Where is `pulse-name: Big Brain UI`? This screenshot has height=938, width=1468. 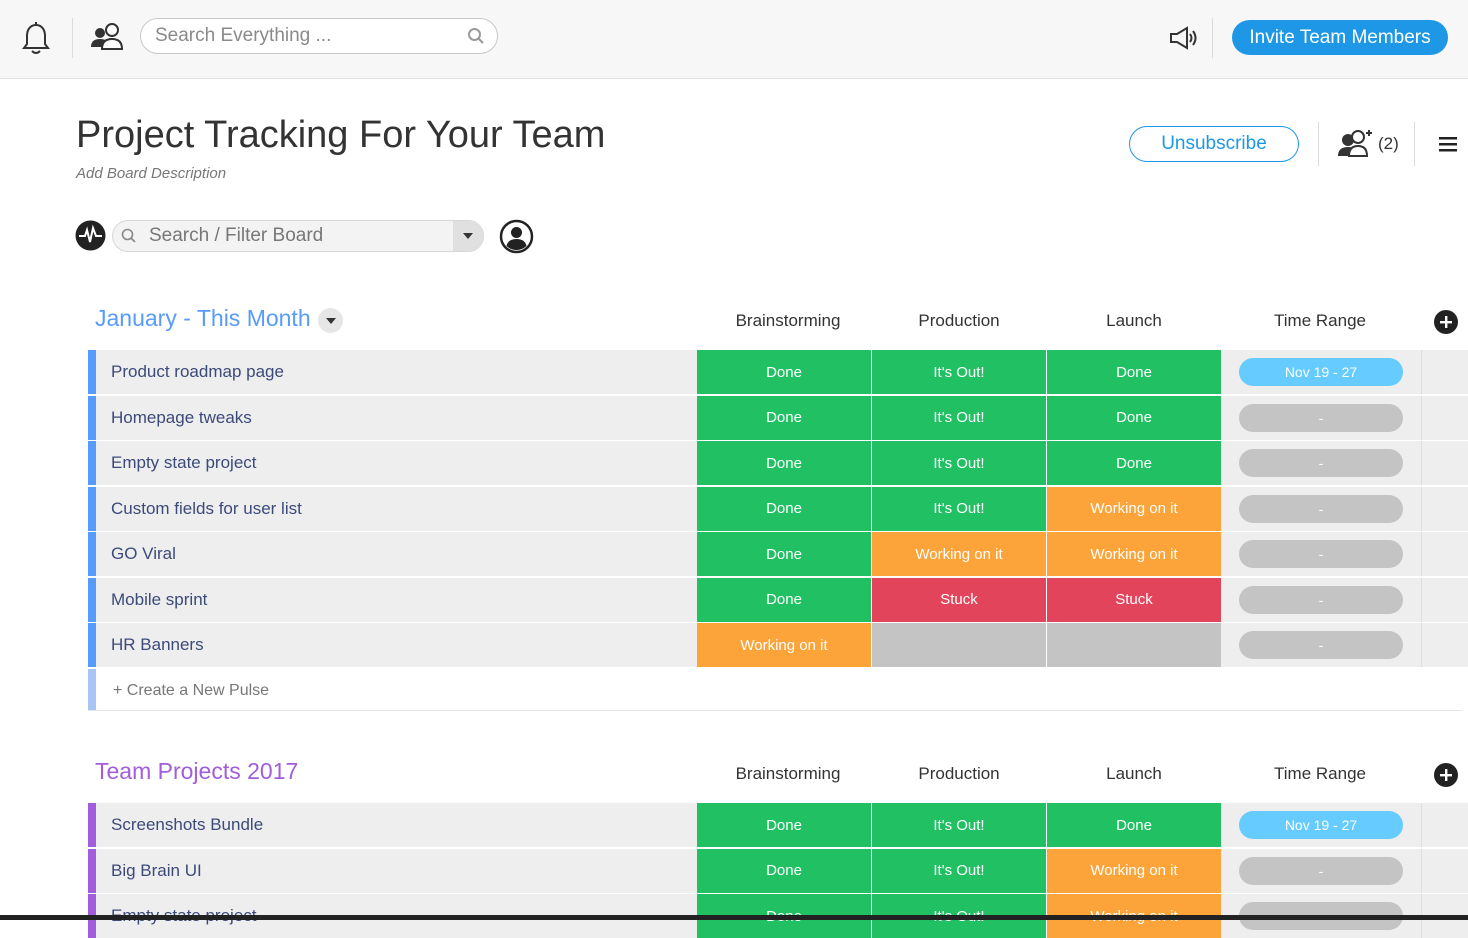 pulse-name: Big Brain UI is located at coordinates (156, 870).